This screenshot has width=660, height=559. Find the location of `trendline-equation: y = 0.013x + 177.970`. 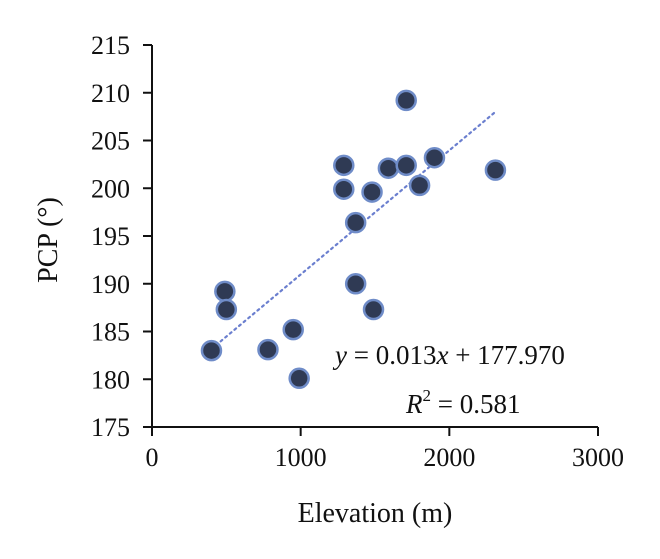

trendline-equation: y = 0.013x + 177.970 is located at coordinates (448, 355).